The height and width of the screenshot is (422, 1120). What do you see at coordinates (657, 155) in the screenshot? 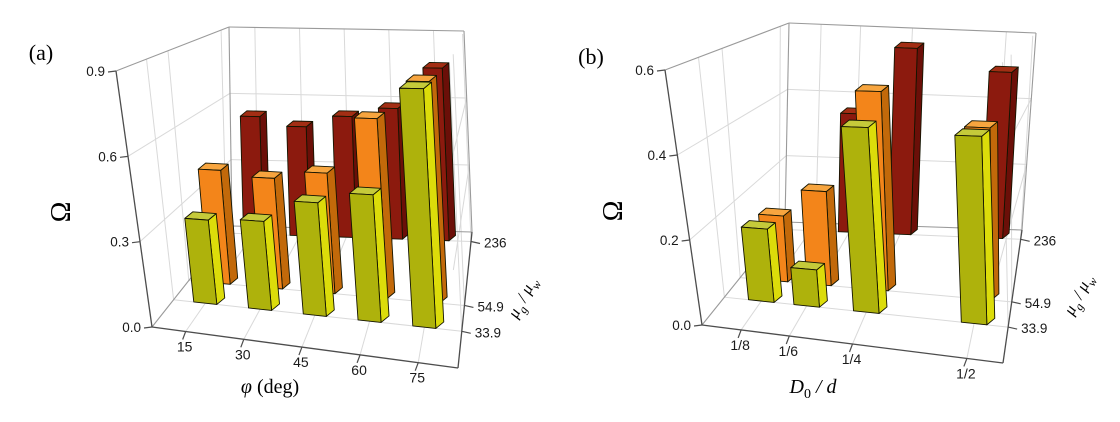
I see `value-tick-label: 0.4` at bounding box center [657, 155].